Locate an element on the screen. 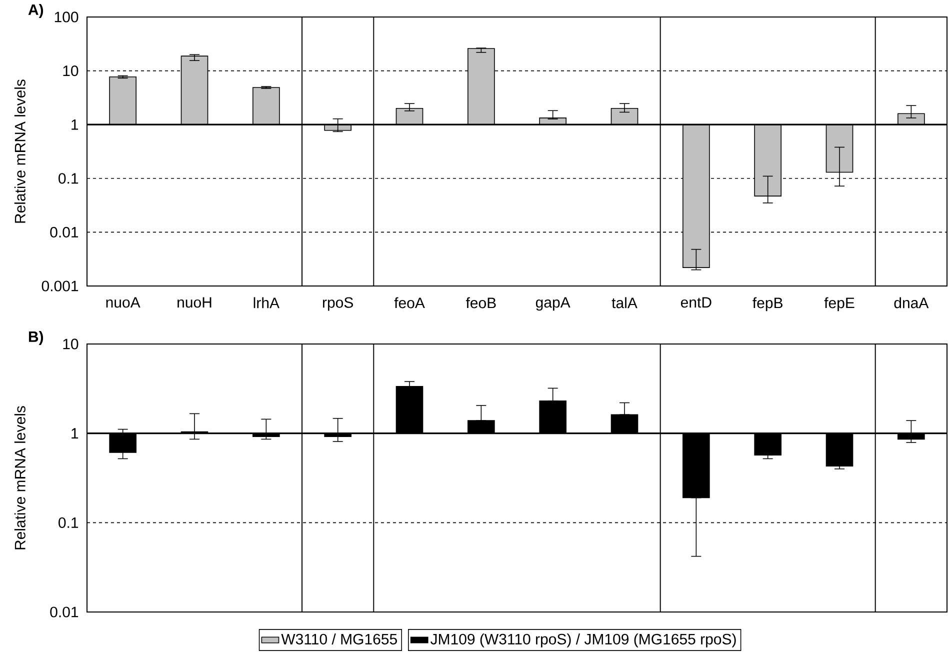 This screenshot has height=661, width=950. x-tick-label: feoA is located at coordinates (409, 302).